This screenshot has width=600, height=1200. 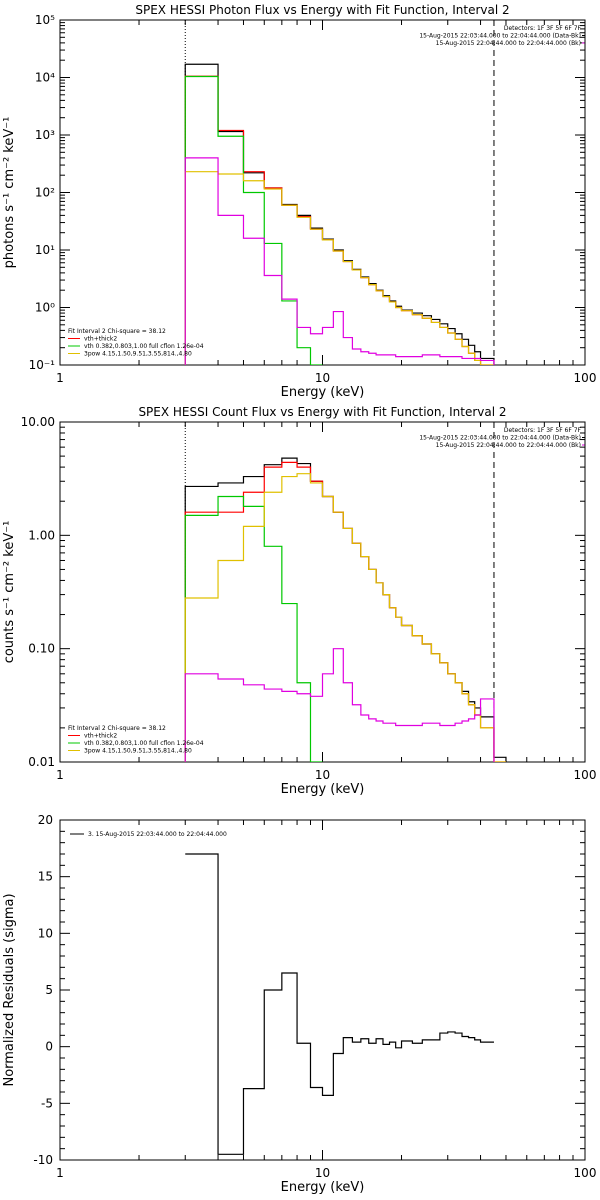 I want to click on y-tick-label: 20, so click(x=45, y=820).